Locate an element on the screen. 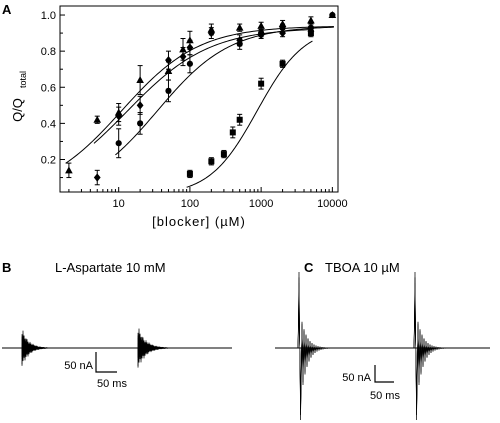  y-axis-label-main: Q/Q is located at coordinates (17, 110).